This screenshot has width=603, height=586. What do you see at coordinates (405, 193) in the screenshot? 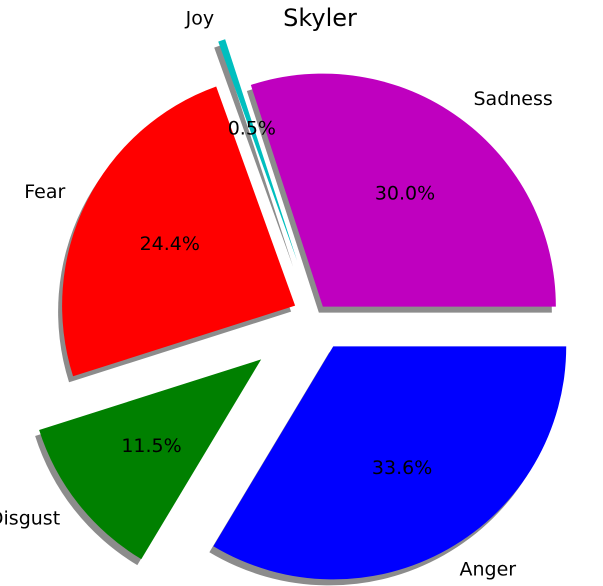
I see `slice-pct-label-sadness: 30.0%` at bounding box center [405, 193].